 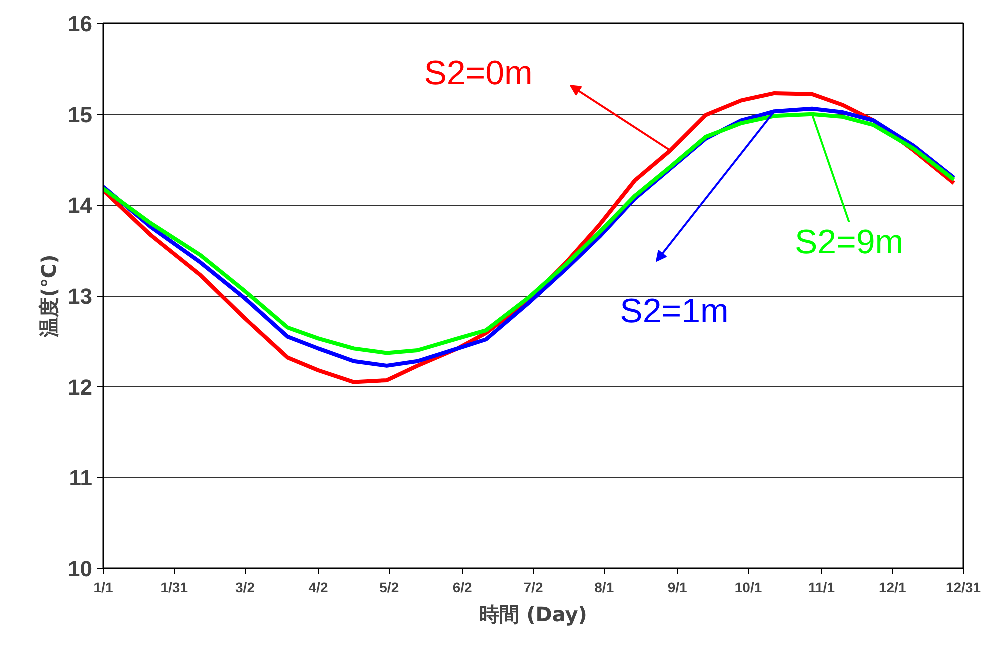 What do you see at coordinates (49, 296) in the screenshot?
I see `y-axis-title: 温度(℃)` at bounding box center [49, 296].